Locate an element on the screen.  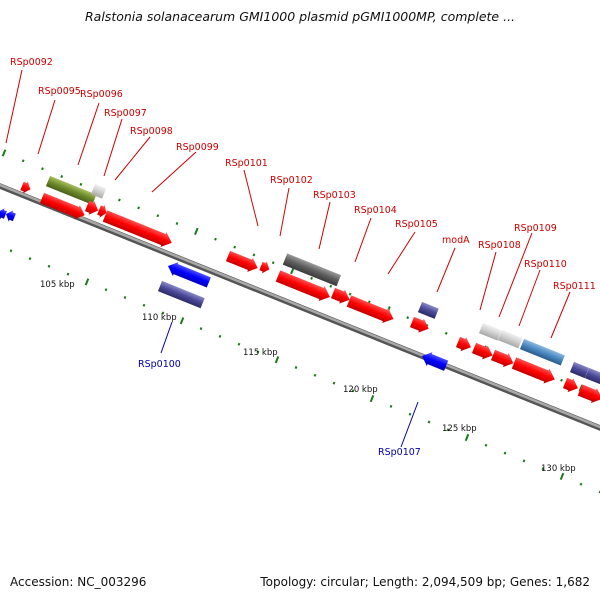
gene-rsp0095 is located at coordinates (63, 206).